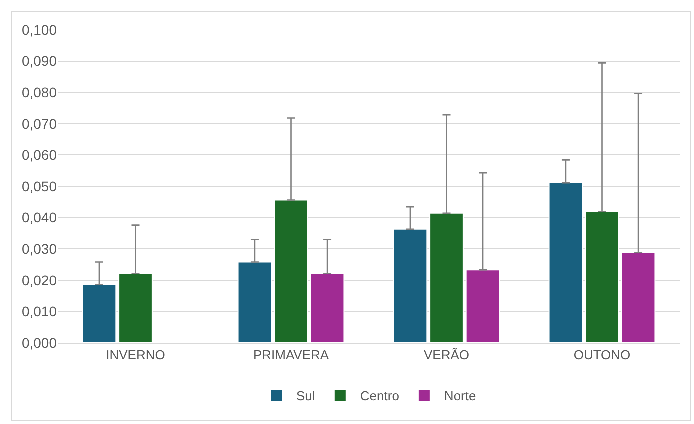  What do you see at coordinates (40, 92) in the screenshot?
I see `y-tick-label: 0,080` at bounding box center [40, 92].